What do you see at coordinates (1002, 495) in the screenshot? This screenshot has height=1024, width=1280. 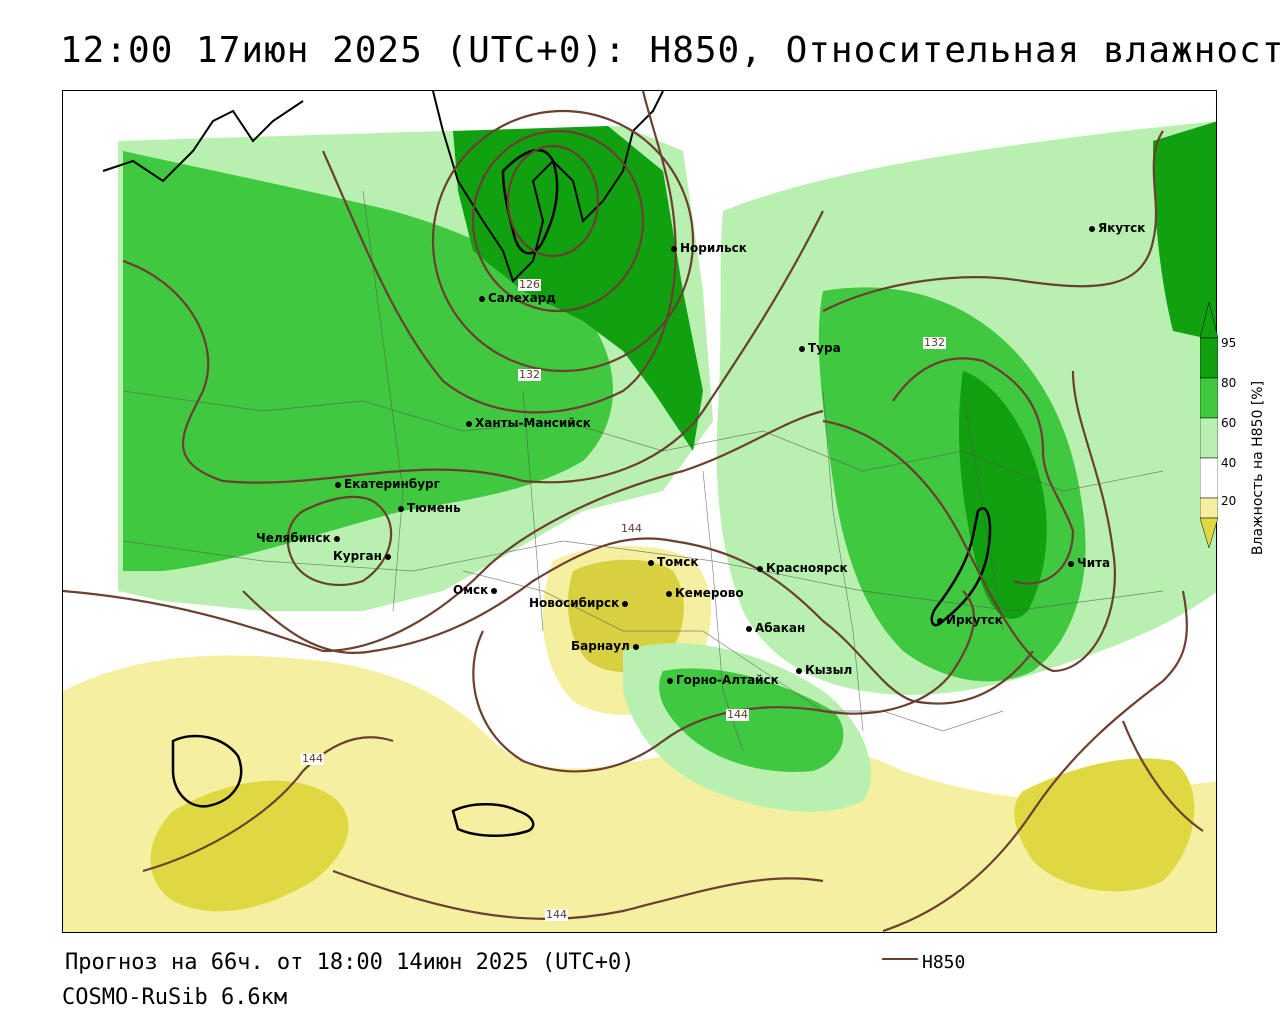 I see `very-wet-east-band` at bounding box center [1002, 495].